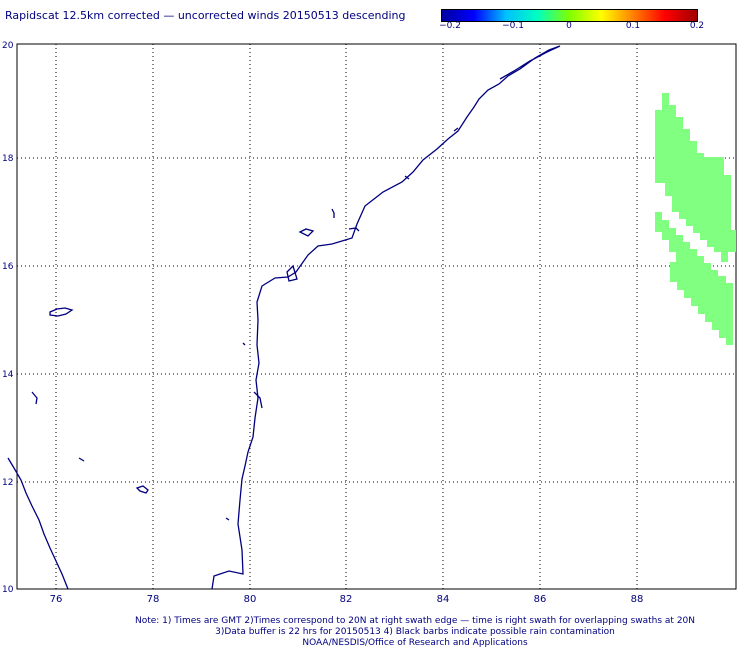 Image resolution: width=740 pixels, height=650 pixels. What do you see at coordinates (450, 26) in the screenshot?
I see `colorbar-label-min: −0.2` at bounding box center [450, 26].